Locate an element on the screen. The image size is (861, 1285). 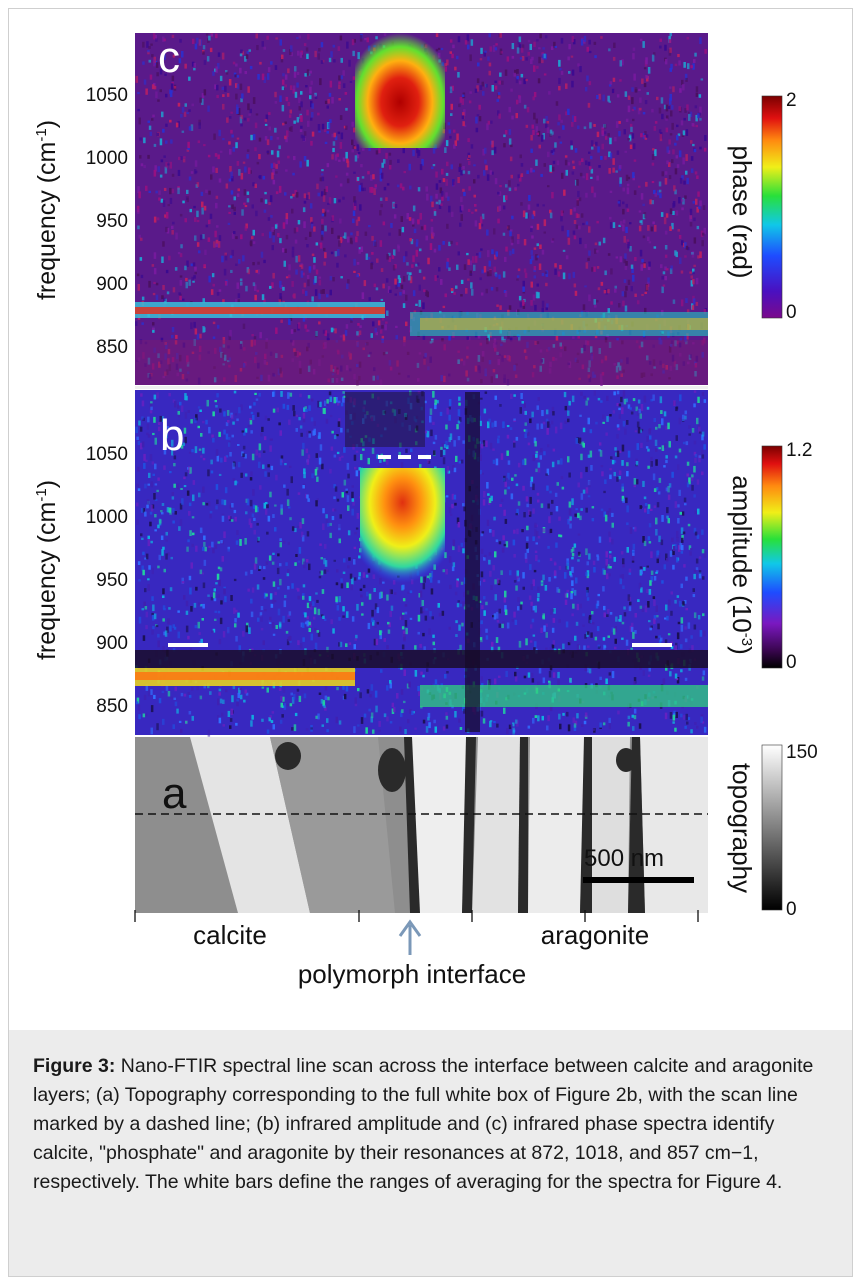
calcite-label: calcite is located at coordinates (230, 935).